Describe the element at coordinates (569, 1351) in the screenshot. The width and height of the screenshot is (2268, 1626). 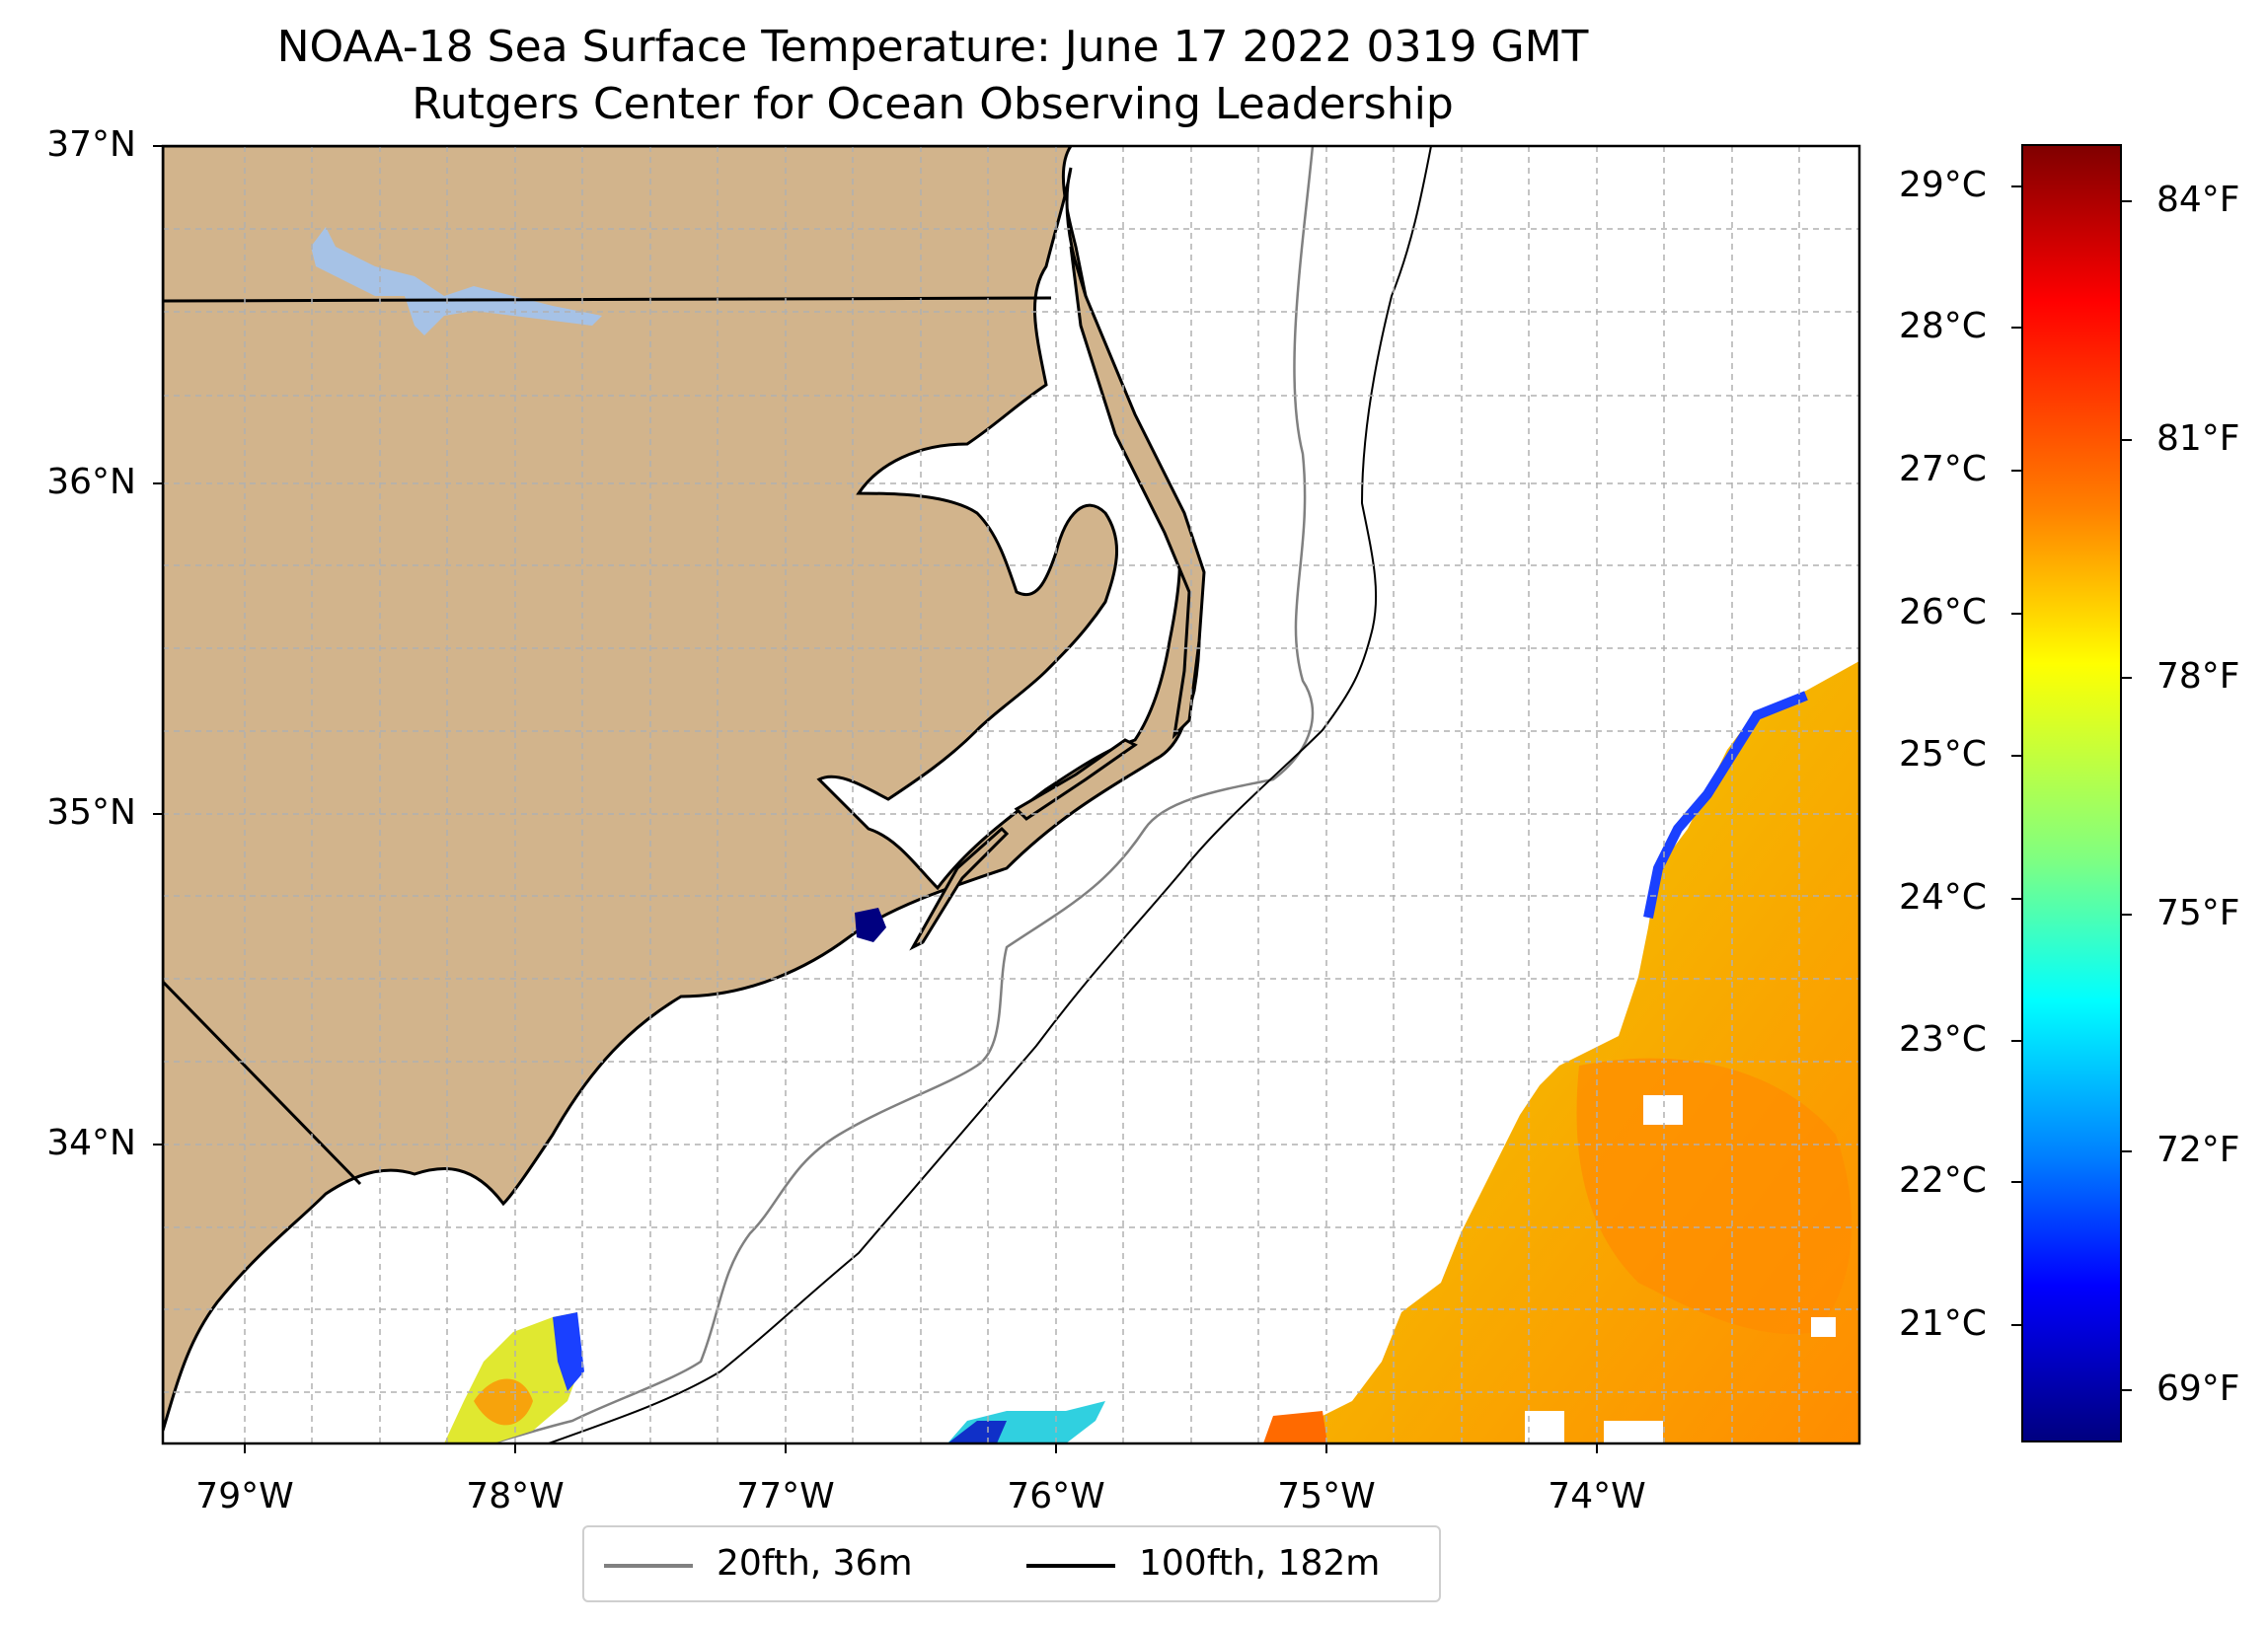
I see `sst-swath-southwest-cold` at that location.